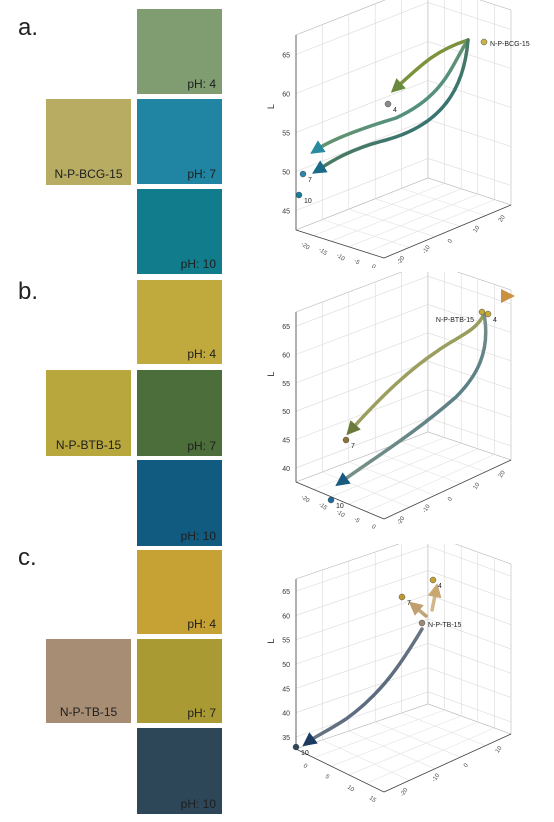 The height and width of the screenshot is (822, 554). Describe the element at coordinates (201, 174) in the screenshot. I see `swatch-ph7-label: pH: 7` at that location.